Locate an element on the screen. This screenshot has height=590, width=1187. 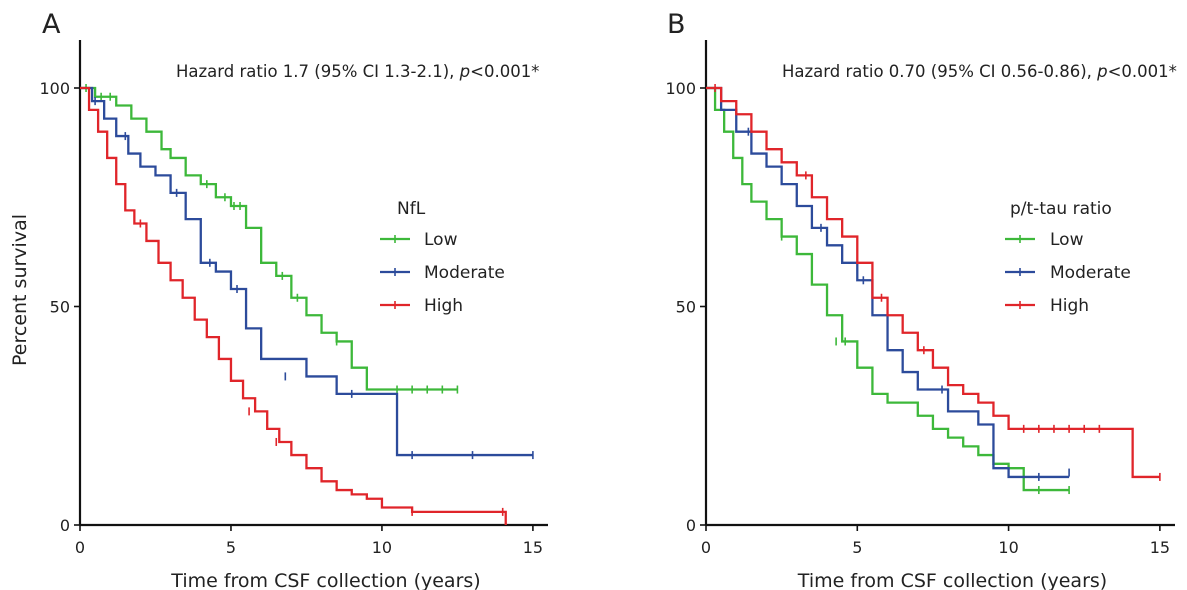
panel-letter: B is located at coordinates (676, 24).